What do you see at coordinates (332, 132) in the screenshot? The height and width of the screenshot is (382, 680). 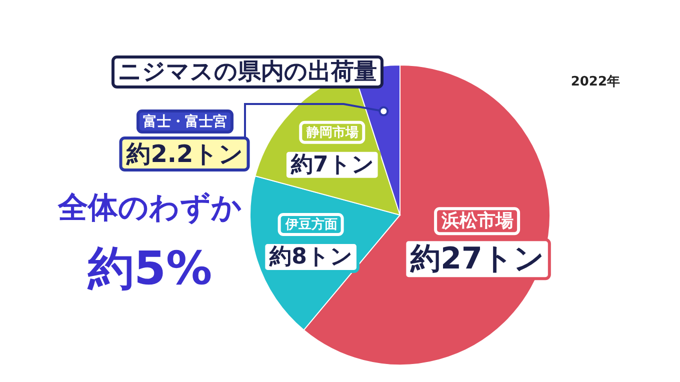 I see `slice-label: 静岡市場` at bounding box center [332, 132].